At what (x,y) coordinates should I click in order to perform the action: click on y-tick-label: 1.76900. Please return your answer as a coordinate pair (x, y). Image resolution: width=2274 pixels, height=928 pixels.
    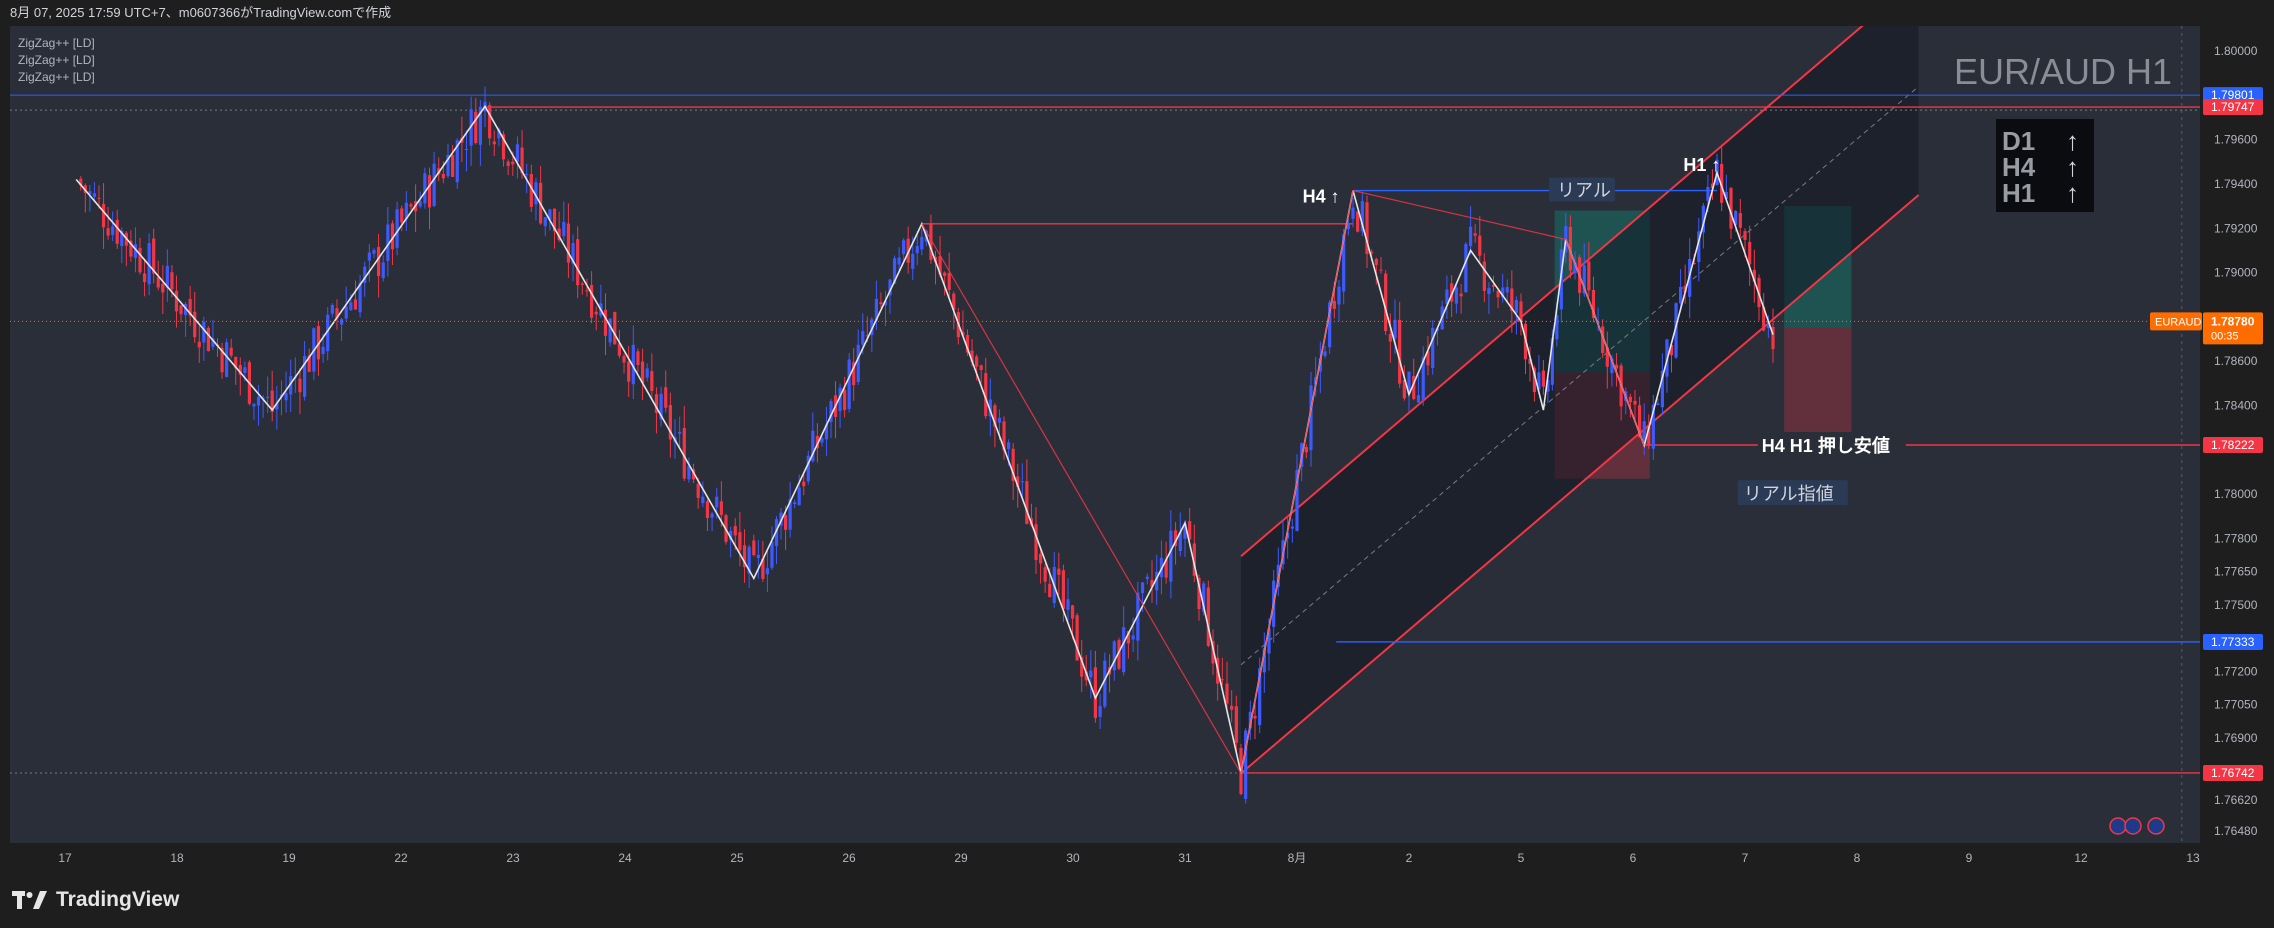
    Looking at the image, I should click on (2236, 738).